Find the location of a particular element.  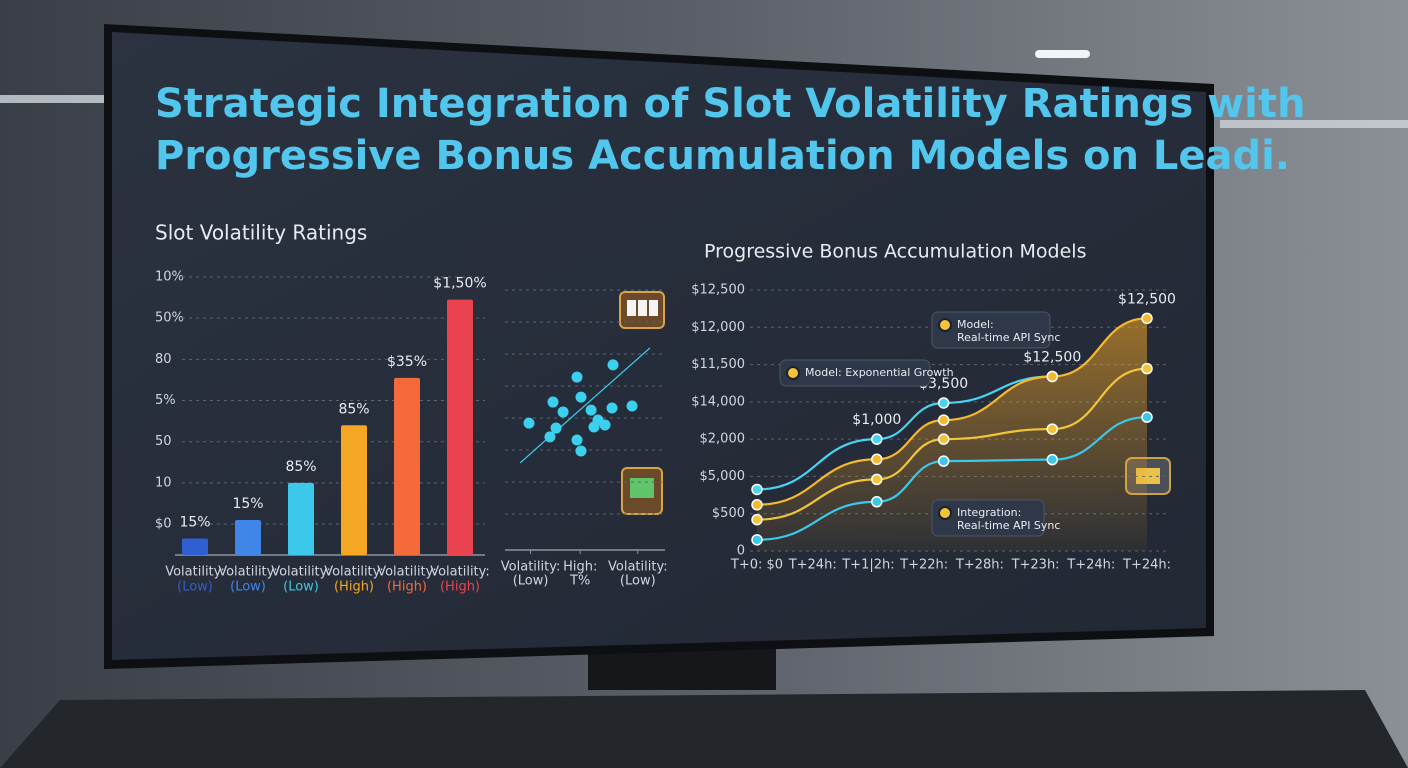

point-annotation: $3,500 is located at coordinates (943, 384).